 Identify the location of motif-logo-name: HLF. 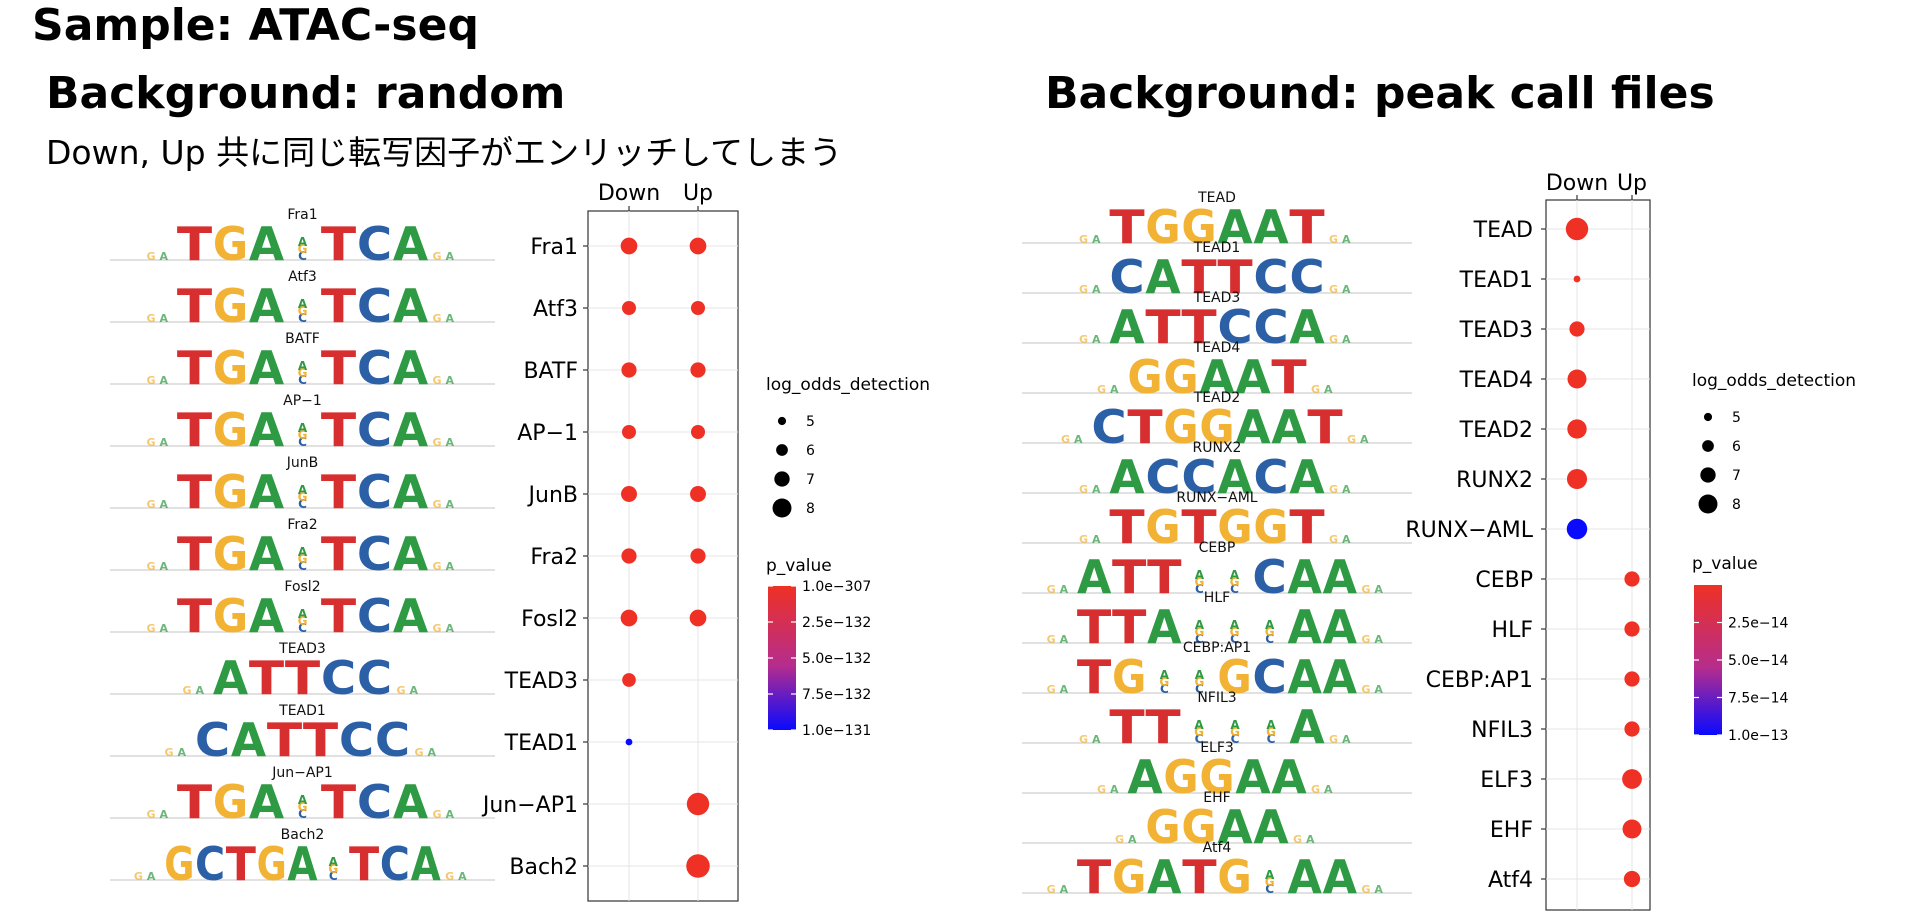
(1217, 598).